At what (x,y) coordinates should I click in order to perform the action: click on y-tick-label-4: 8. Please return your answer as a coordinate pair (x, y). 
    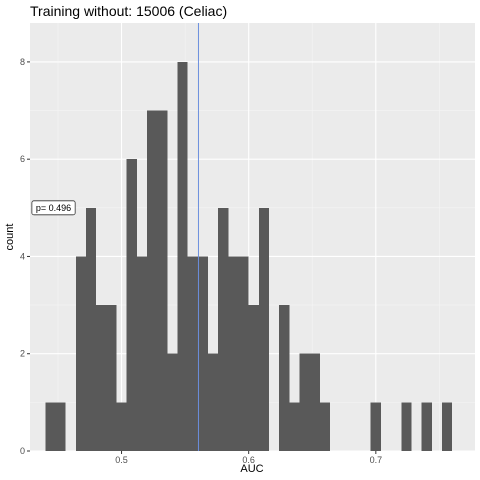
    Looking at the image, I should click on (22, 62).